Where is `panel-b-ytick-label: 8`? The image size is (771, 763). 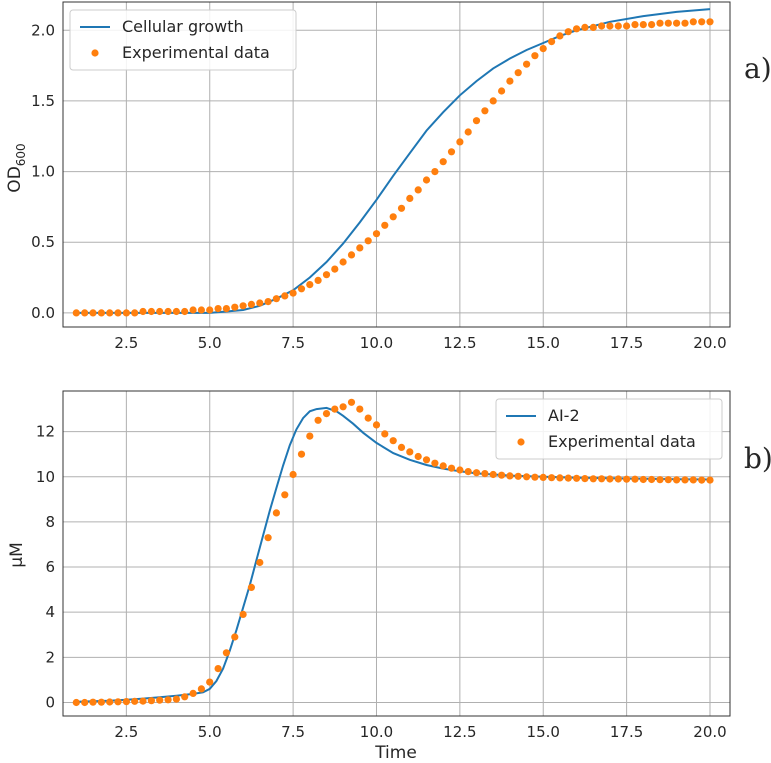
panel-b-ytick-label: 8 is located at coordinates (50, 522).